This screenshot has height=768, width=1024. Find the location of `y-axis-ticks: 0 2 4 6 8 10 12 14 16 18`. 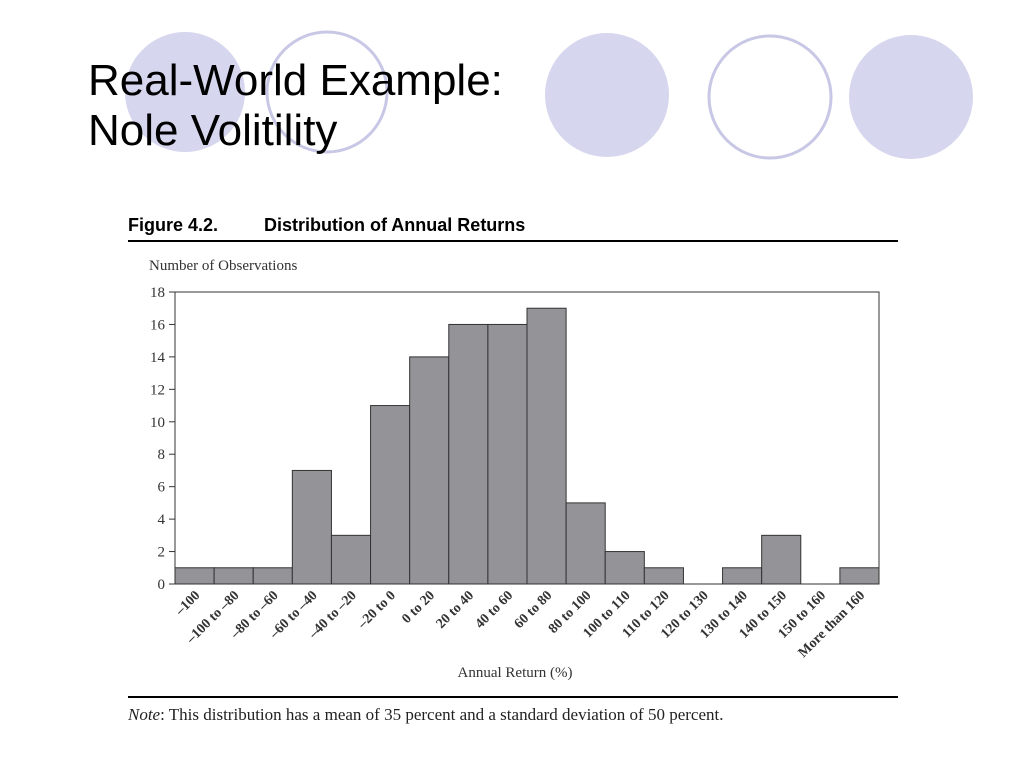

y-axis-ticks: 0 2 4 6 8 10 12 14 16 18 is located at coordinates (162, 439).